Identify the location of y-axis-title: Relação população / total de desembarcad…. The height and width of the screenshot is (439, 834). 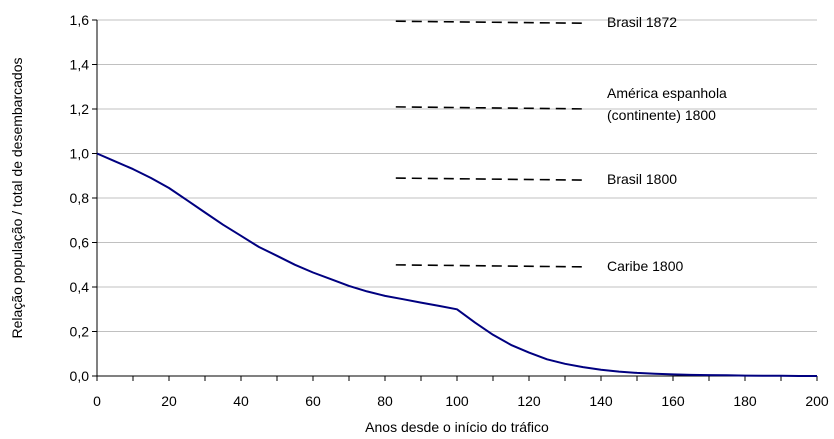
(17, 198).